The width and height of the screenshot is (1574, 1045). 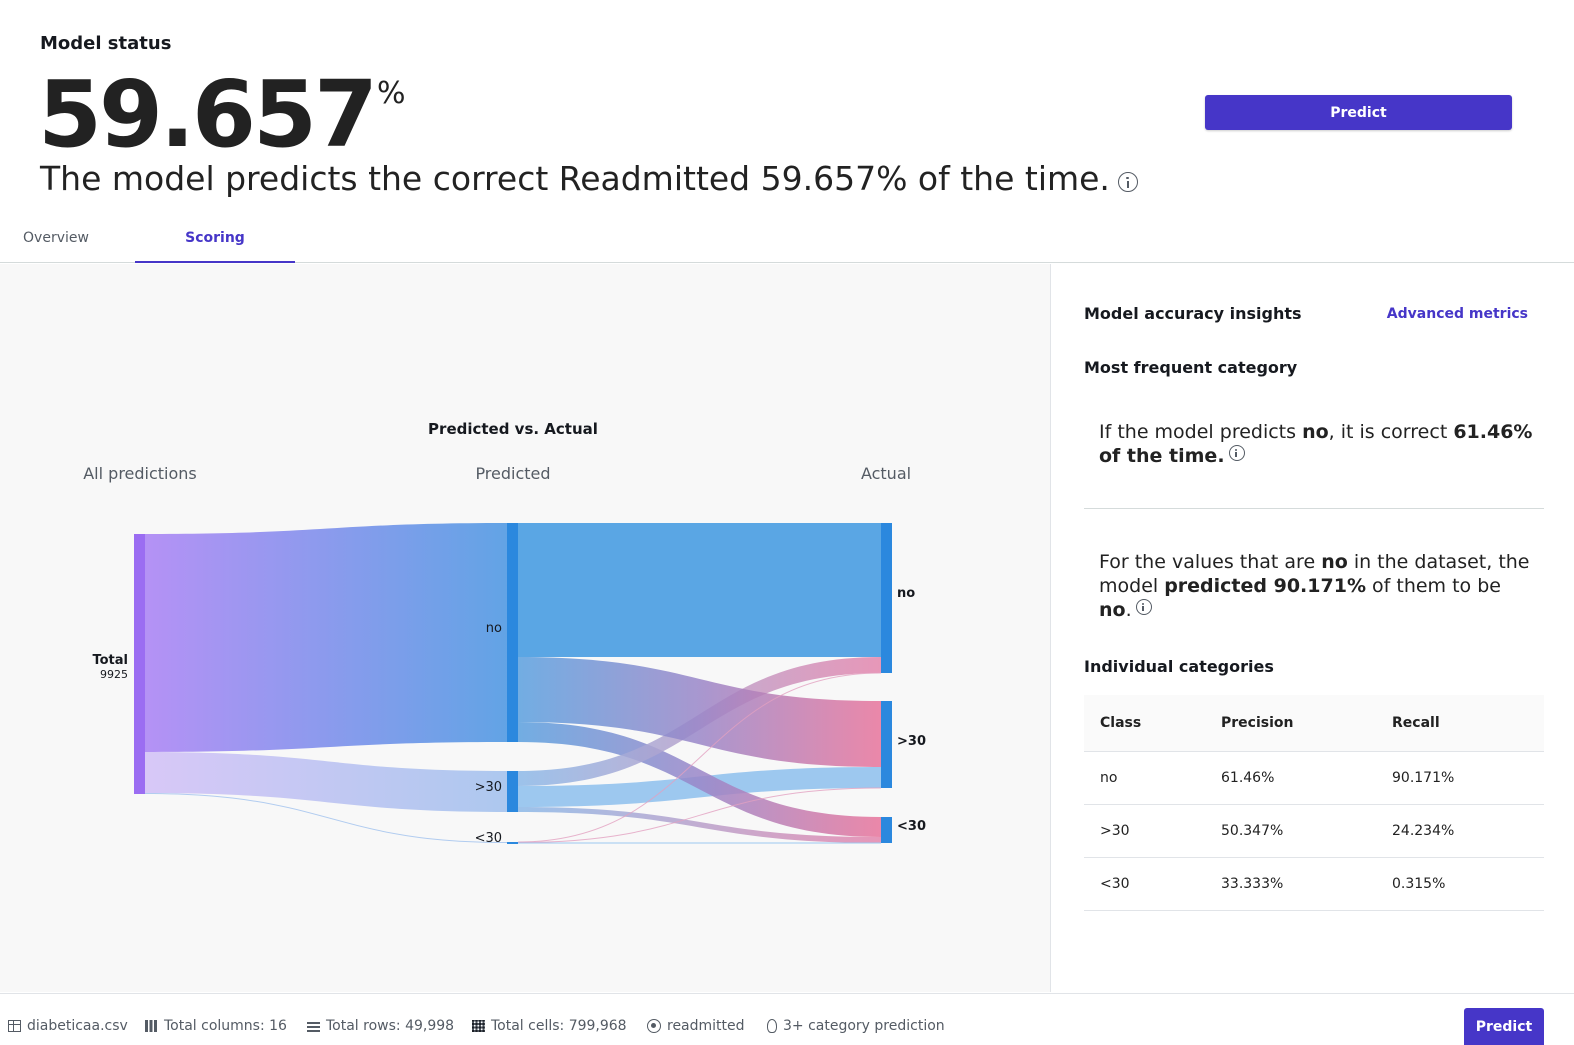 What do you see at coordinates (1433, 586) in the screenshot?
I see `stmt2-post: of them to be` at bounding box center [1433, 586].